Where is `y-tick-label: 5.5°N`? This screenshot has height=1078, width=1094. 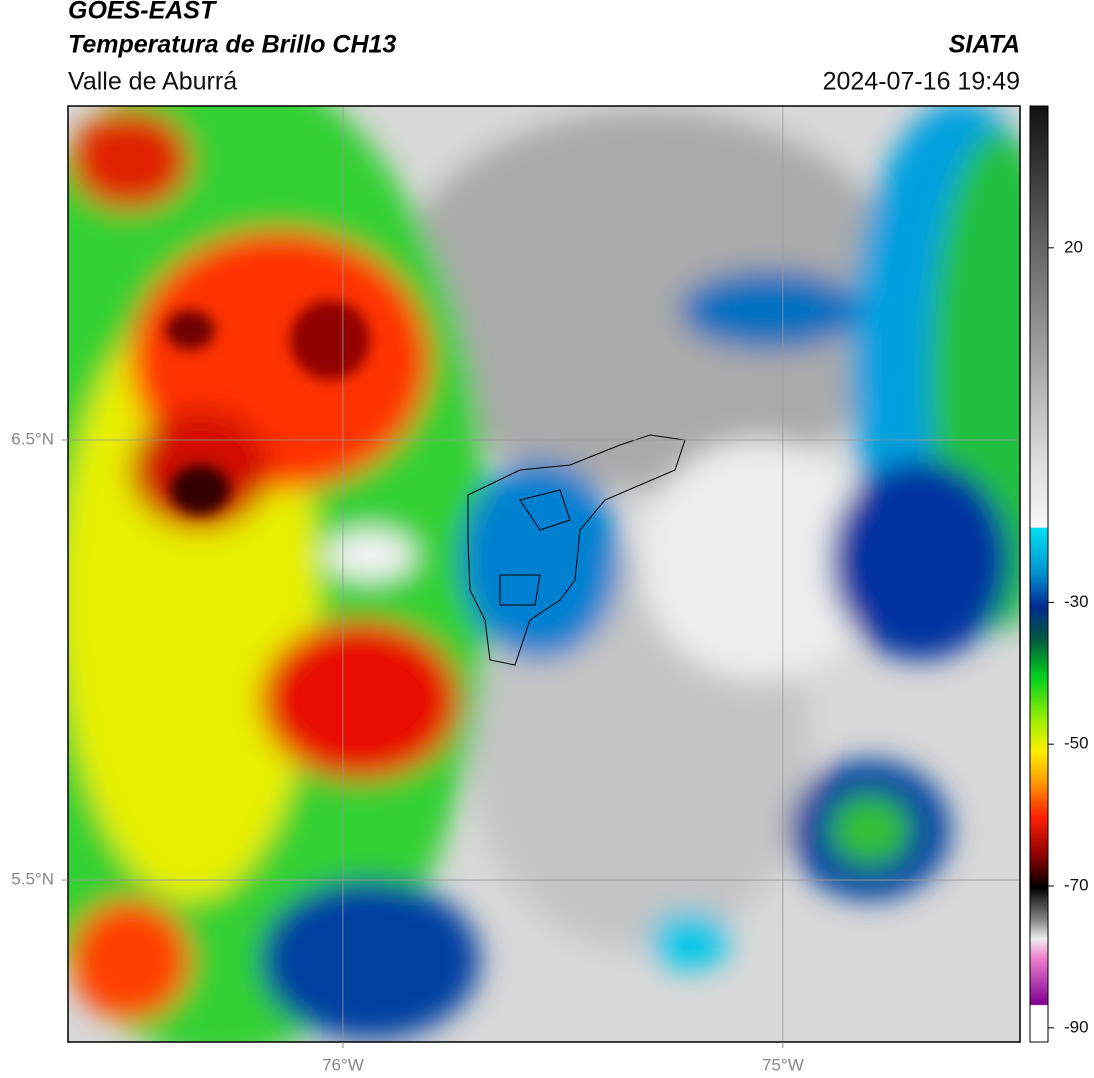 y-tick-label: 5.5°N is located at coordinates (32, 879).